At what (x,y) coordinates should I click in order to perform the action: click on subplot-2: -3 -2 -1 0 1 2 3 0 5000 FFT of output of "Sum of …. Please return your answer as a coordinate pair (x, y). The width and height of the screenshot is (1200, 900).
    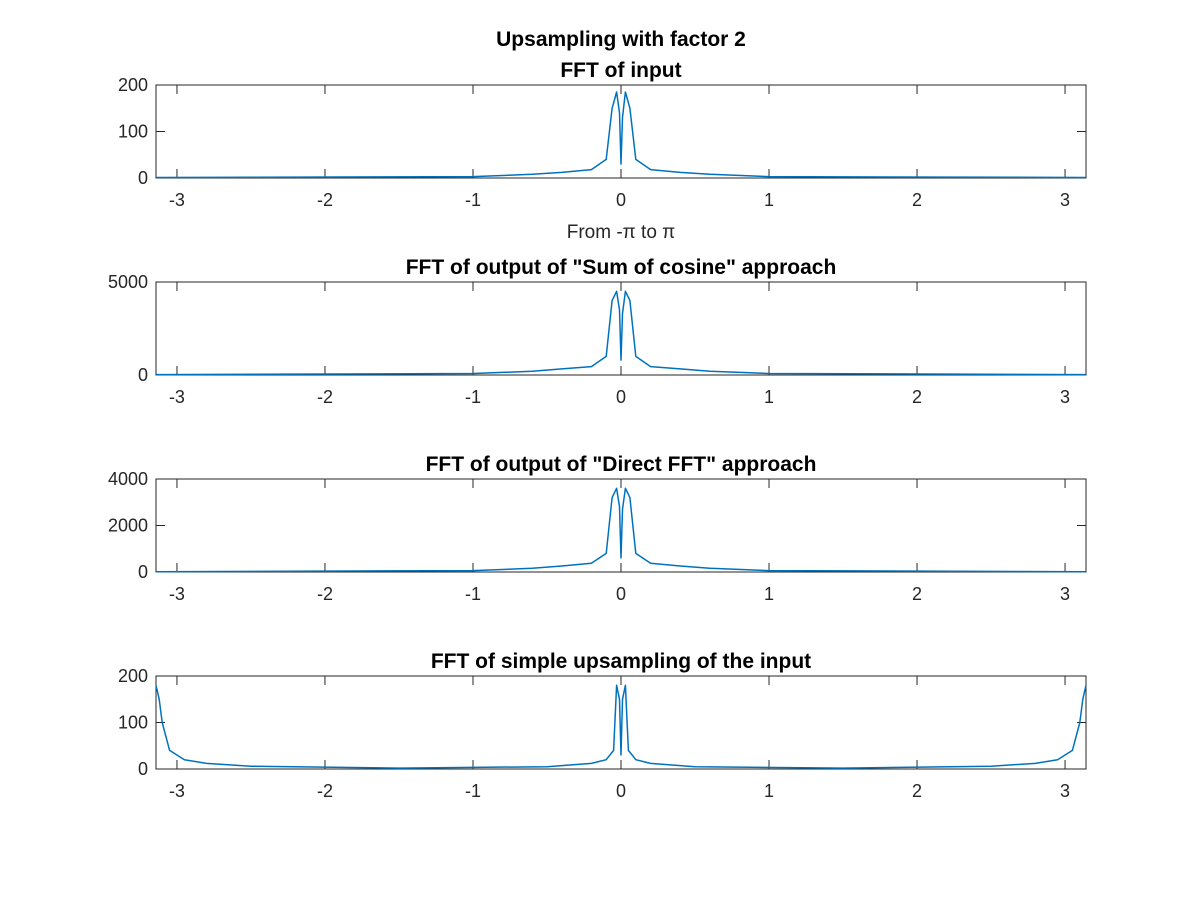
    Looking at the image, I should click on (597, 331).